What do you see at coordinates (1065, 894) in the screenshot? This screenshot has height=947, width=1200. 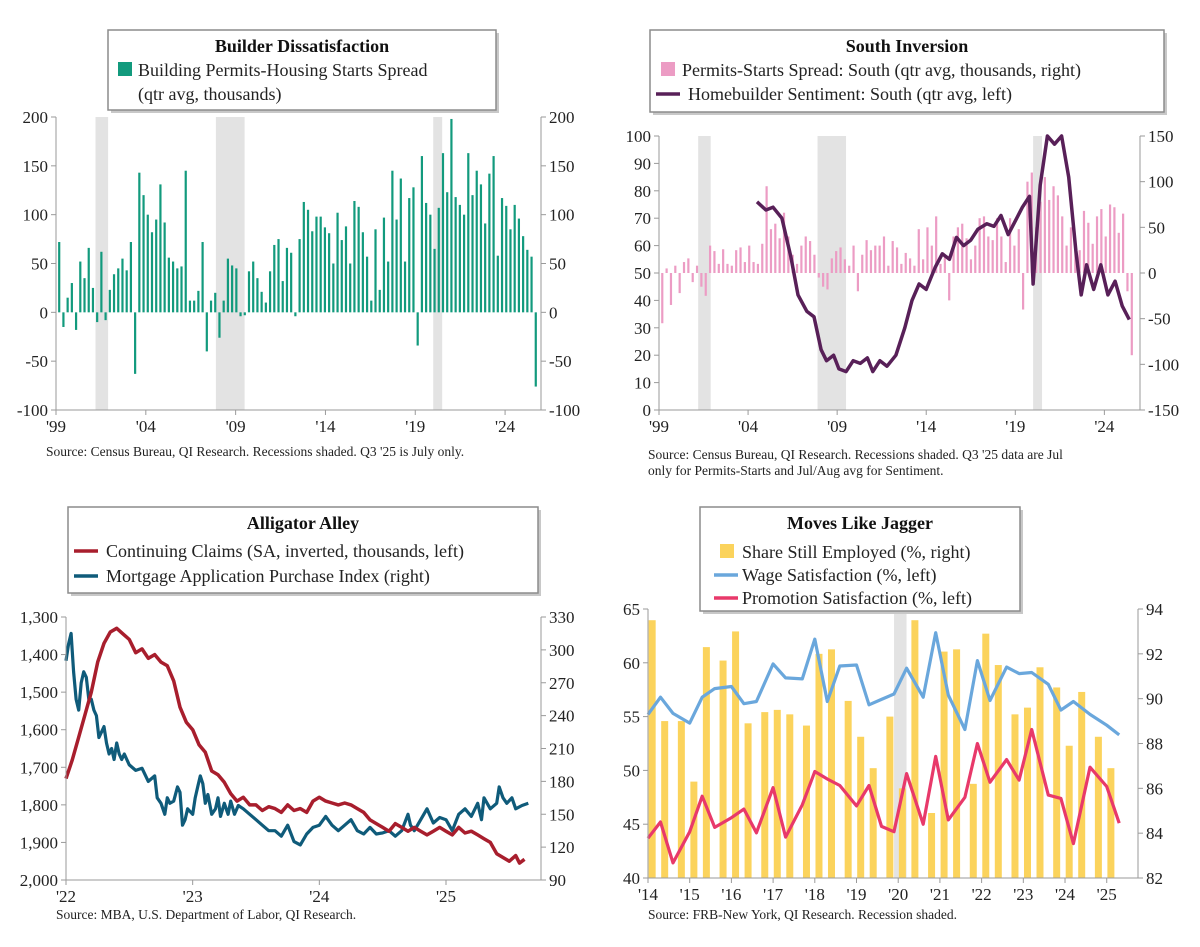 I see `x-tick-label: '24` at bounding box center [1065, 894].